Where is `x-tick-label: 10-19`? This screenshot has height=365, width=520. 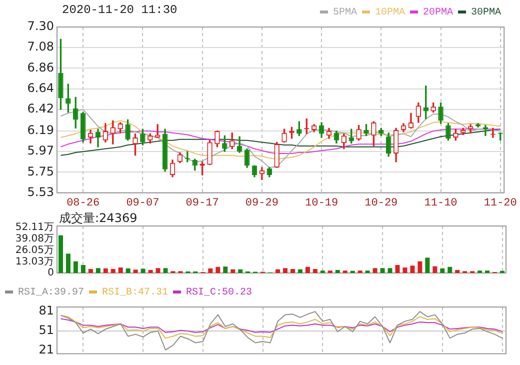
x-tick-label: 10-19 is located at coordinates (321, 203).